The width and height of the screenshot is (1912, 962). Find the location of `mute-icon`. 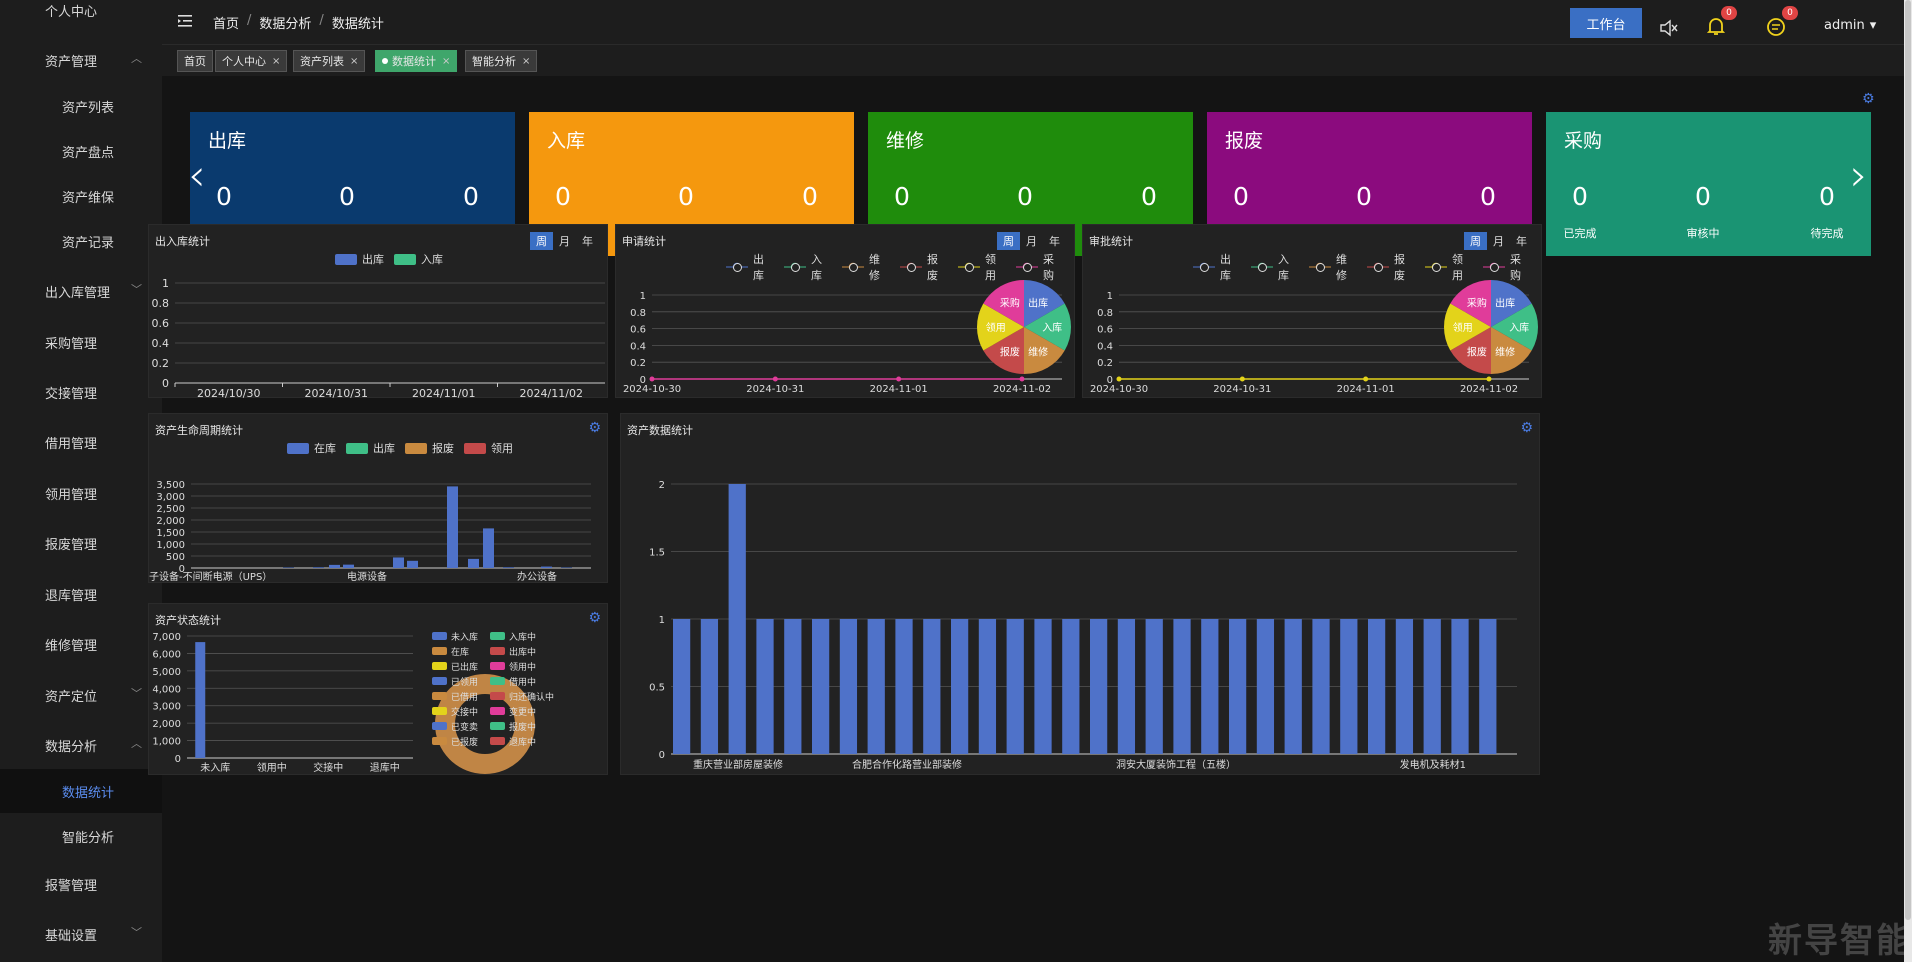

mute-icon is located at coordinates (1669, 28).